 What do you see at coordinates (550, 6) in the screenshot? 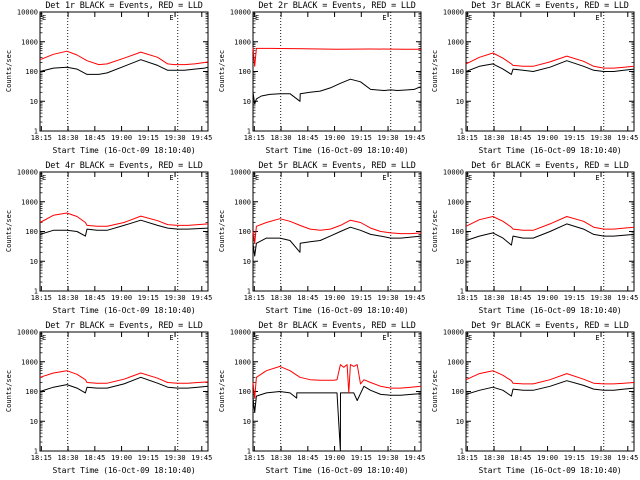
I see `panel-title: Det 3r BLACK = Events, RED = LLD` at bounding box center [550, 6].